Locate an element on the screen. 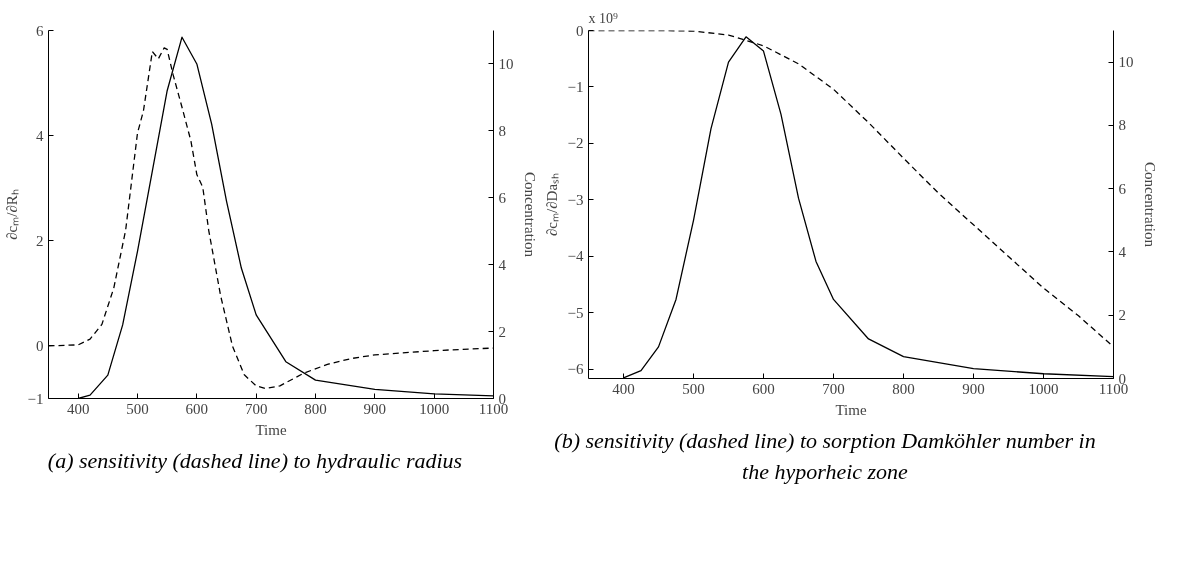 The width and height of the screenshot is (1190, 561). y-tick-label: −3 is located at coordinates (575, 199).